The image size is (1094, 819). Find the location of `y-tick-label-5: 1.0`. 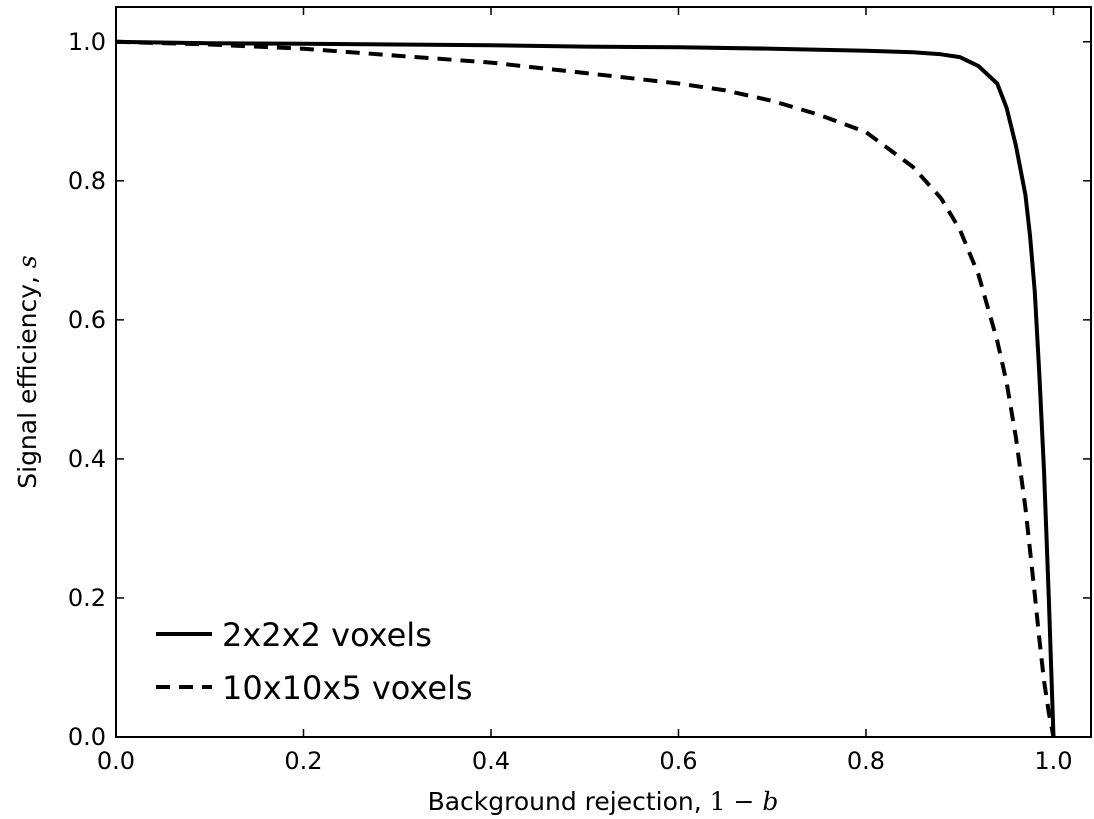

y-tick-label-5: 1.0 is located at coordinates (87, 42).